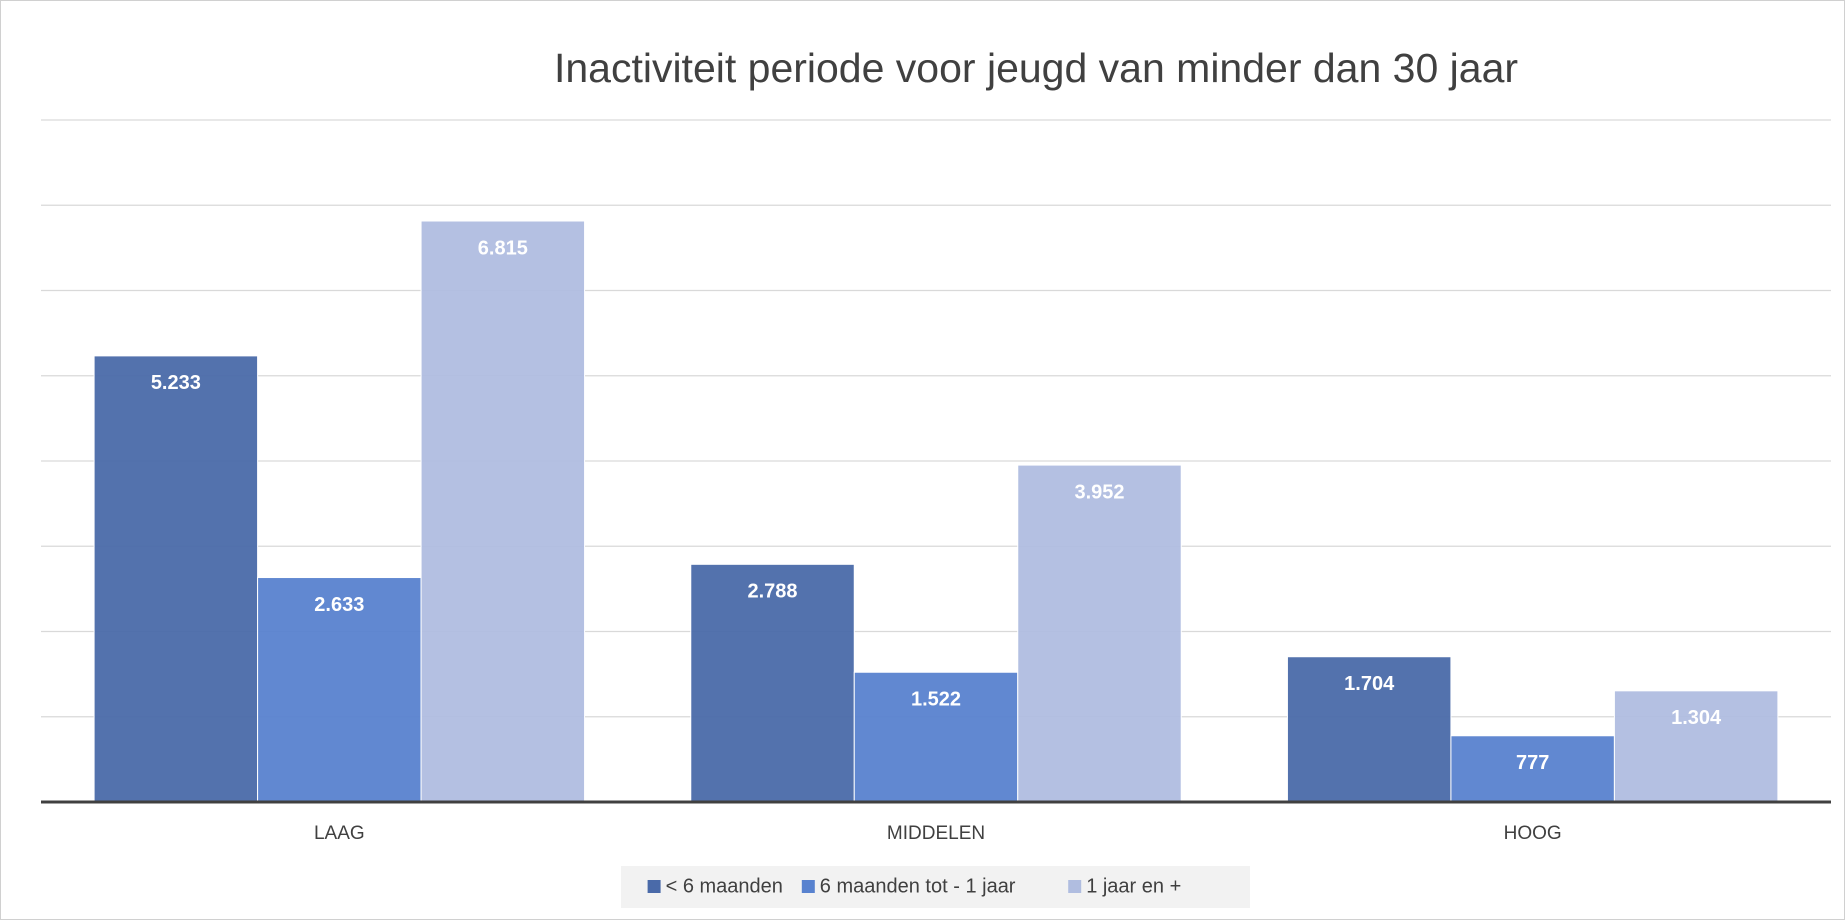 The image size is (1845, 920). Describe the element at coordinates (1532, 763) in the screenshot. I see `data-label: 777` at that location.